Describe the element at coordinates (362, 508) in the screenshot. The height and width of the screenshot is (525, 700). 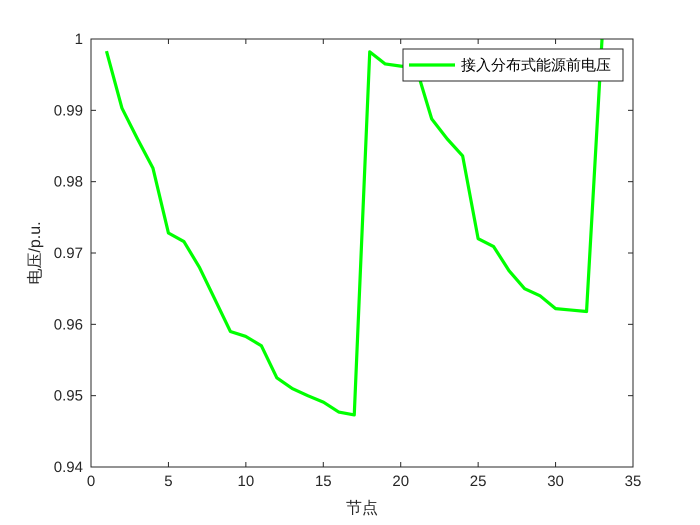
I see `x-axis-title: 节点` at that location.